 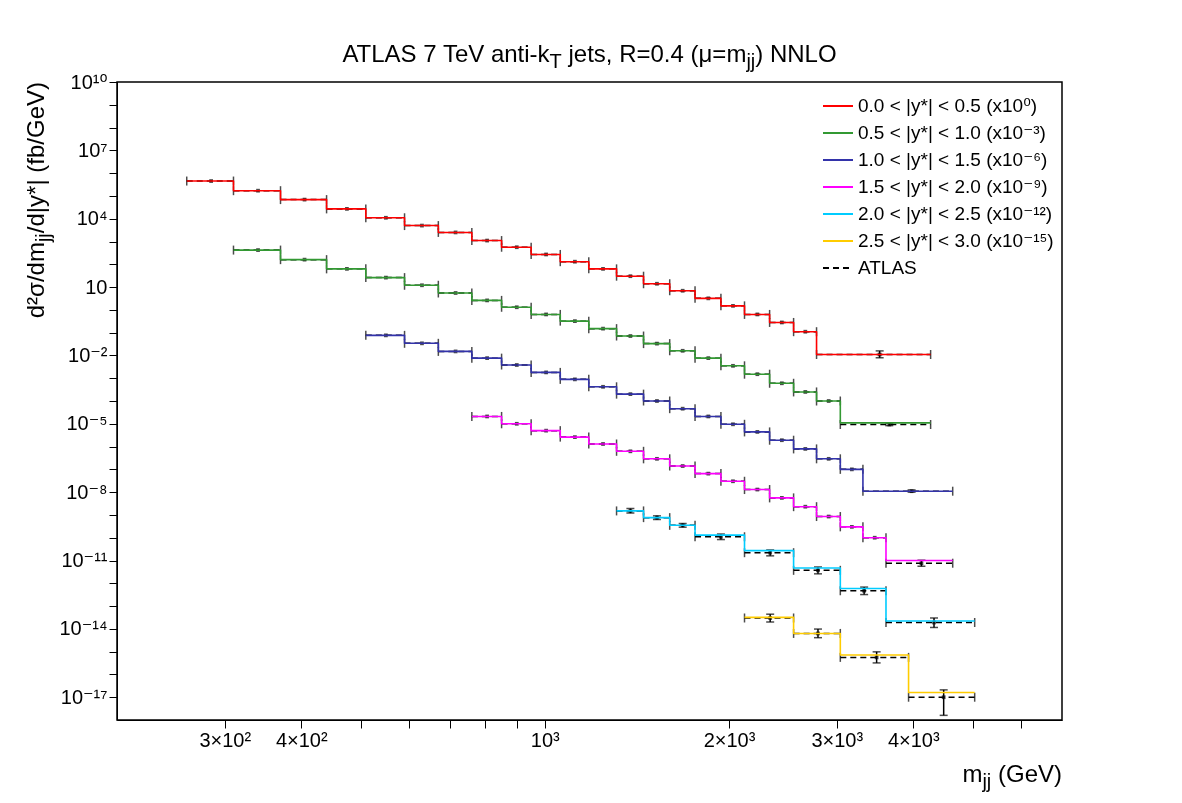 What do you see at coordinates (84, 560) in the screenshot?
I see `y-tick-label: 10⁻¹¹` at bounding box center [84, 560].